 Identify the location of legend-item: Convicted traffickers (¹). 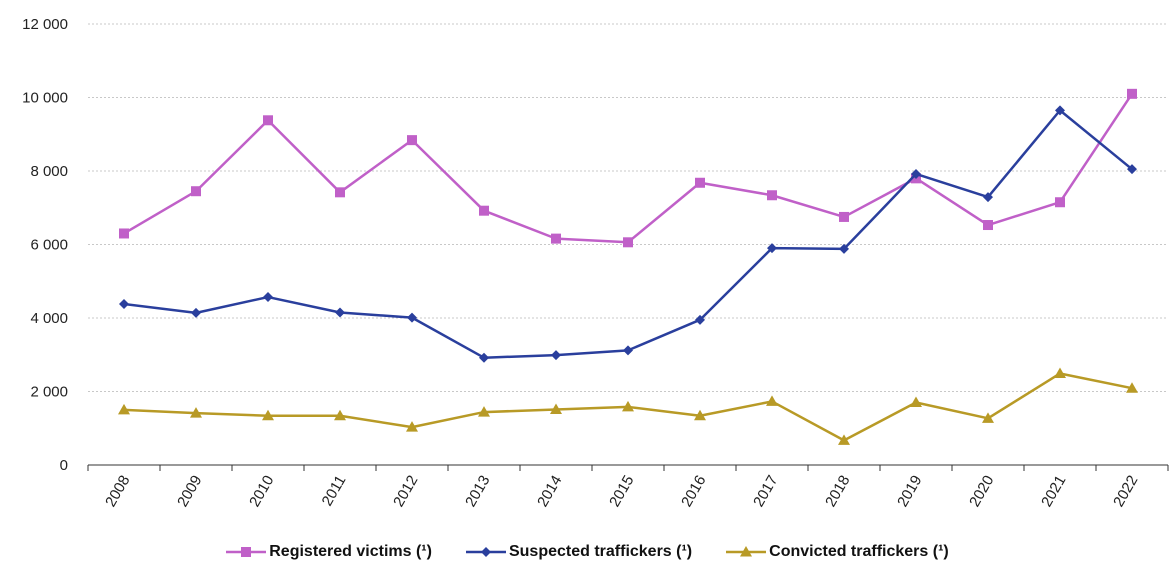
(837, 552).